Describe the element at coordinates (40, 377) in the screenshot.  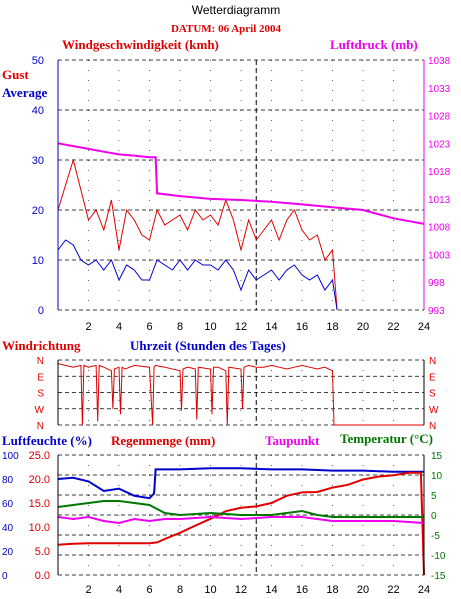
I see `direction-left-tick: E` at that location.